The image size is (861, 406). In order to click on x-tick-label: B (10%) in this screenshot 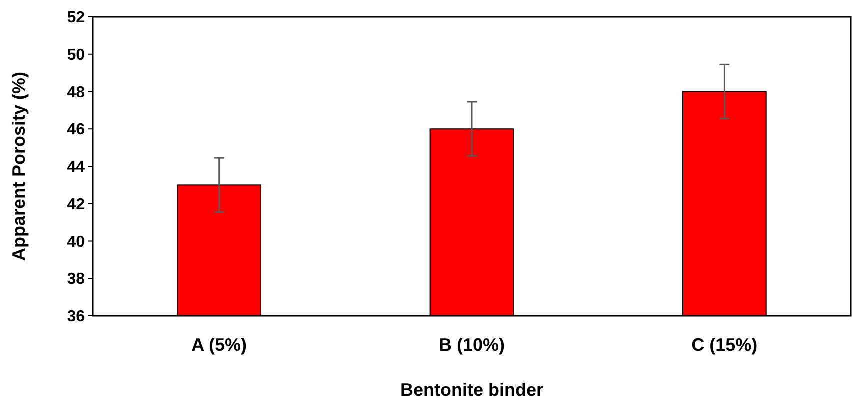, I will do `click(472, 345)`.